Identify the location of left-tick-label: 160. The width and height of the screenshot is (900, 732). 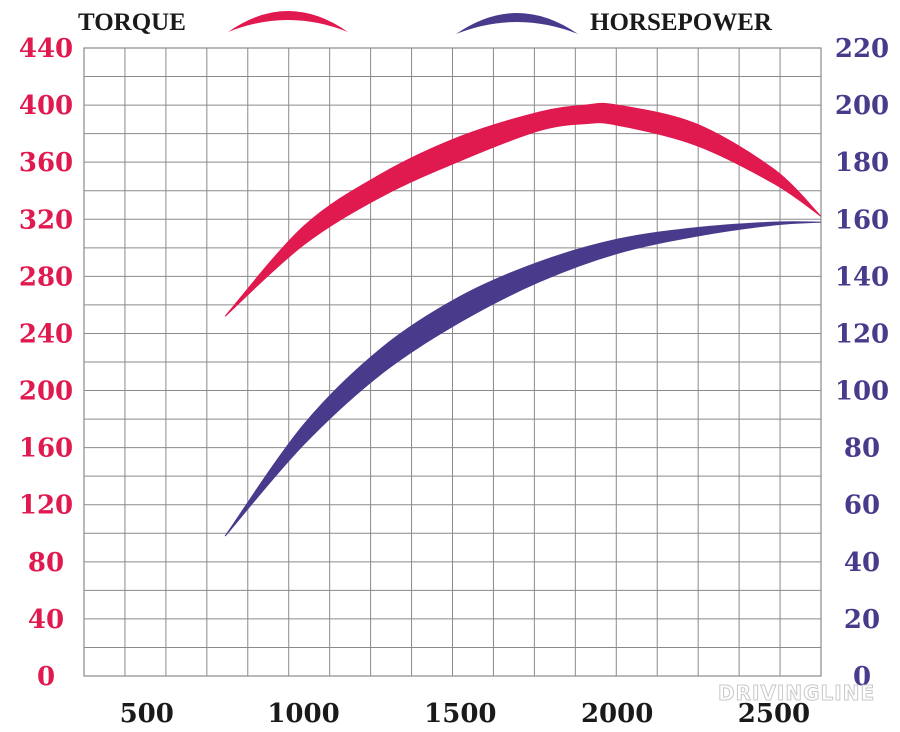
(46, 449).